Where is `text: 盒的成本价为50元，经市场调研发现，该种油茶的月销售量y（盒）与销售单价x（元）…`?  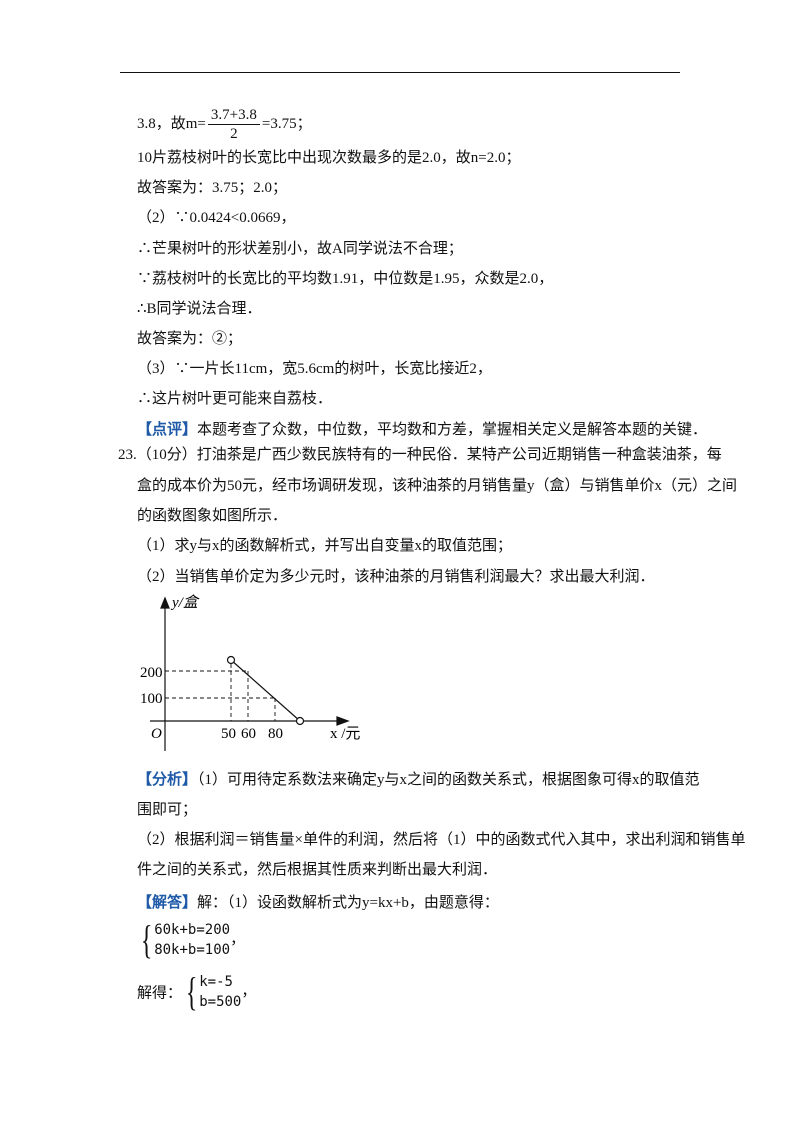 text: 盒的成本价为50元，经市场调研发现，该种油茶的月销售量y（盒）与销售单价x（元）… is located at coordinates (437, 486).